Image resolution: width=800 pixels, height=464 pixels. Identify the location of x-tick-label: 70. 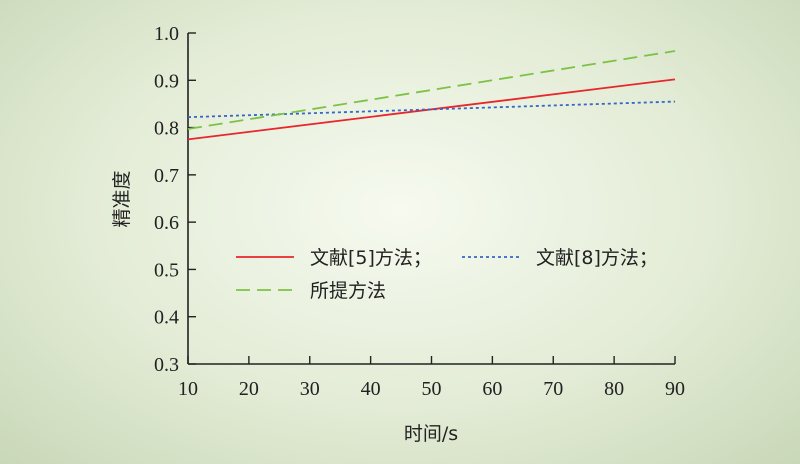
(553, 389).